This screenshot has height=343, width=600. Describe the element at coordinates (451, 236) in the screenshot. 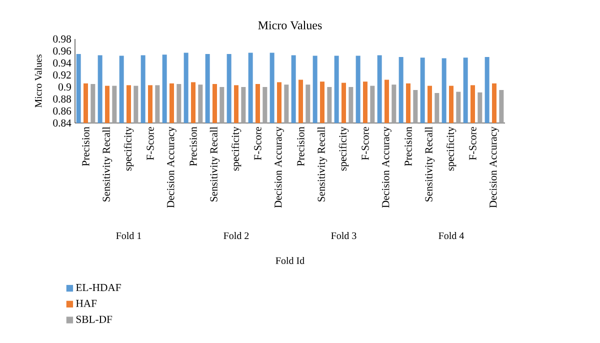

I see `text: Fold 4` at that location.